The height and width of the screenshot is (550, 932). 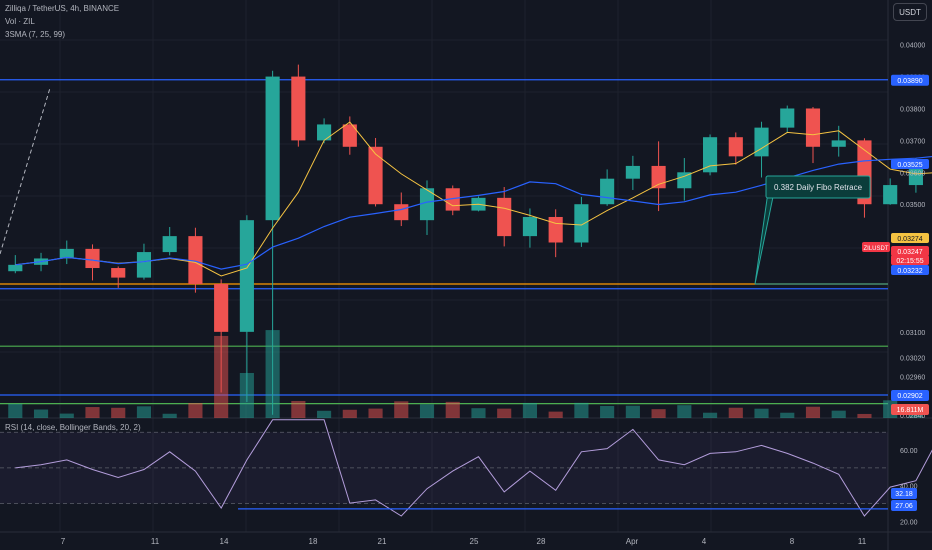 What do you see at coordinates (909, 487) in the screenshot?
I see `rsi-tick-label: 40.00` at bounding box center [909, 487].